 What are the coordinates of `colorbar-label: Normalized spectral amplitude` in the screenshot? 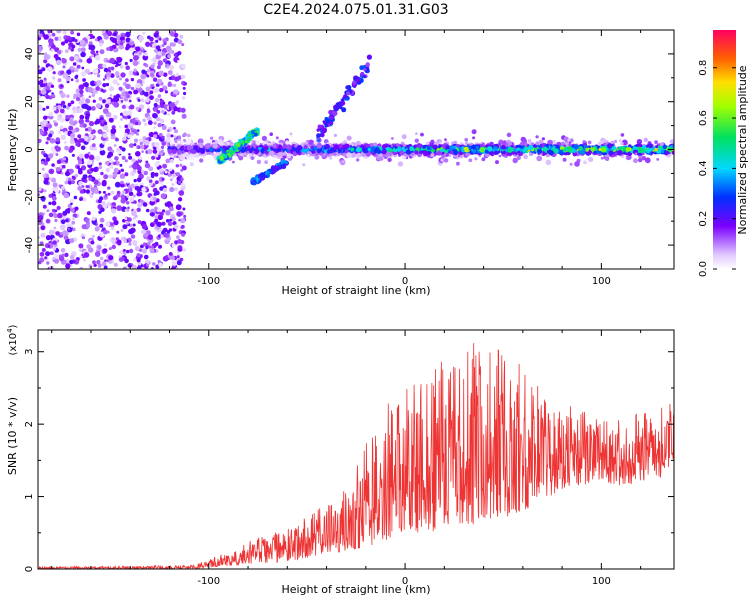 It's located at (742, 149).